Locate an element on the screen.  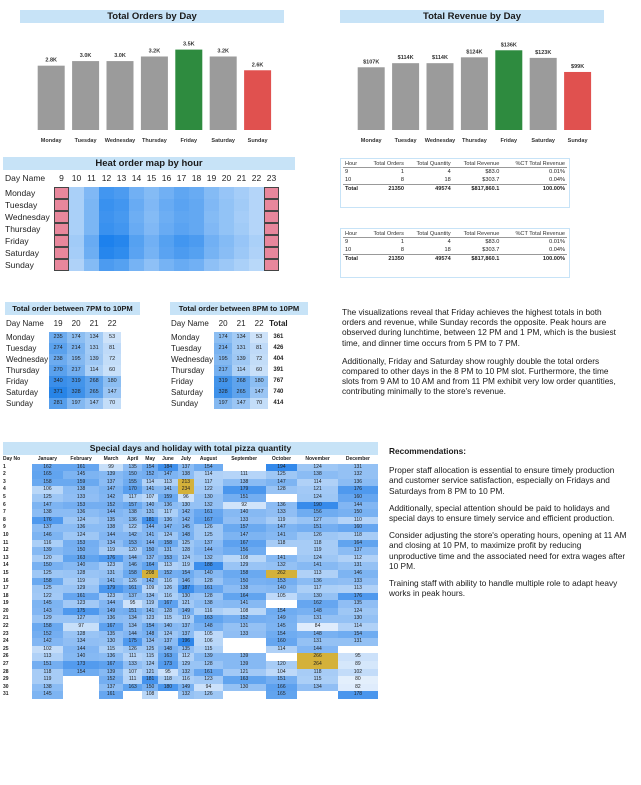
pizza-cell: 181 is located at coordinates (150, 520).